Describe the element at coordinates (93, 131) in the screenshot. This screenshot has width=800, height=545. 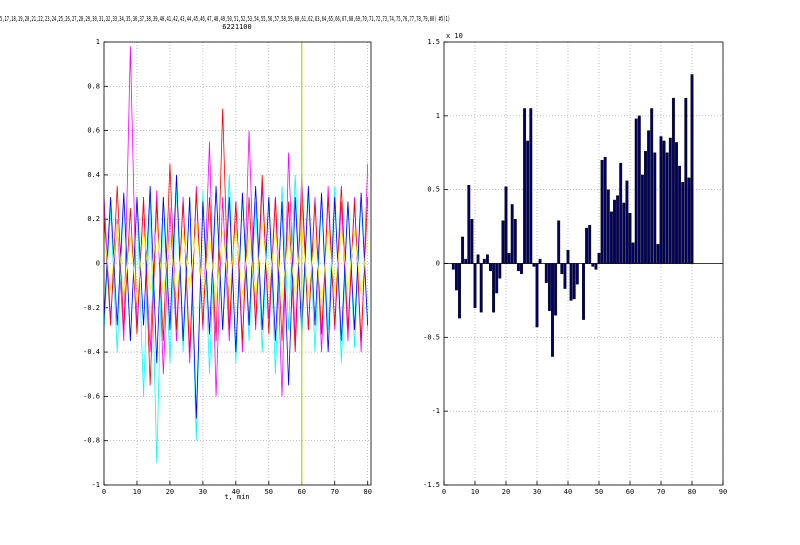
I see `y-tick-label: 0.6` at that location.